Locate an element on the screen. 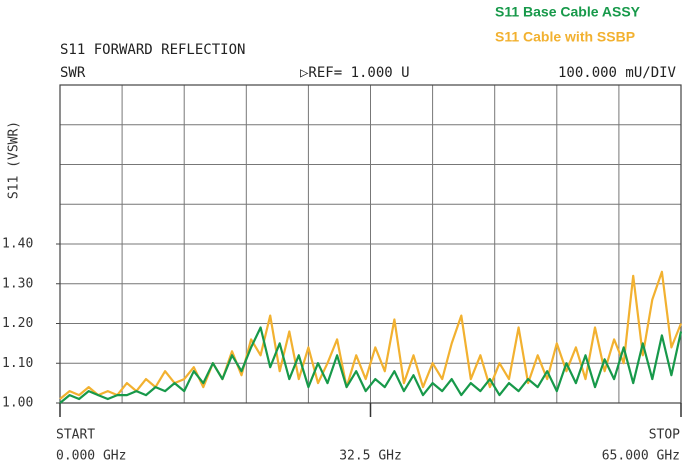 The width and height of the screenshot is (683, 466). legend-entry: S11 Base Cable ASSY is located at coordinates (568, 12).